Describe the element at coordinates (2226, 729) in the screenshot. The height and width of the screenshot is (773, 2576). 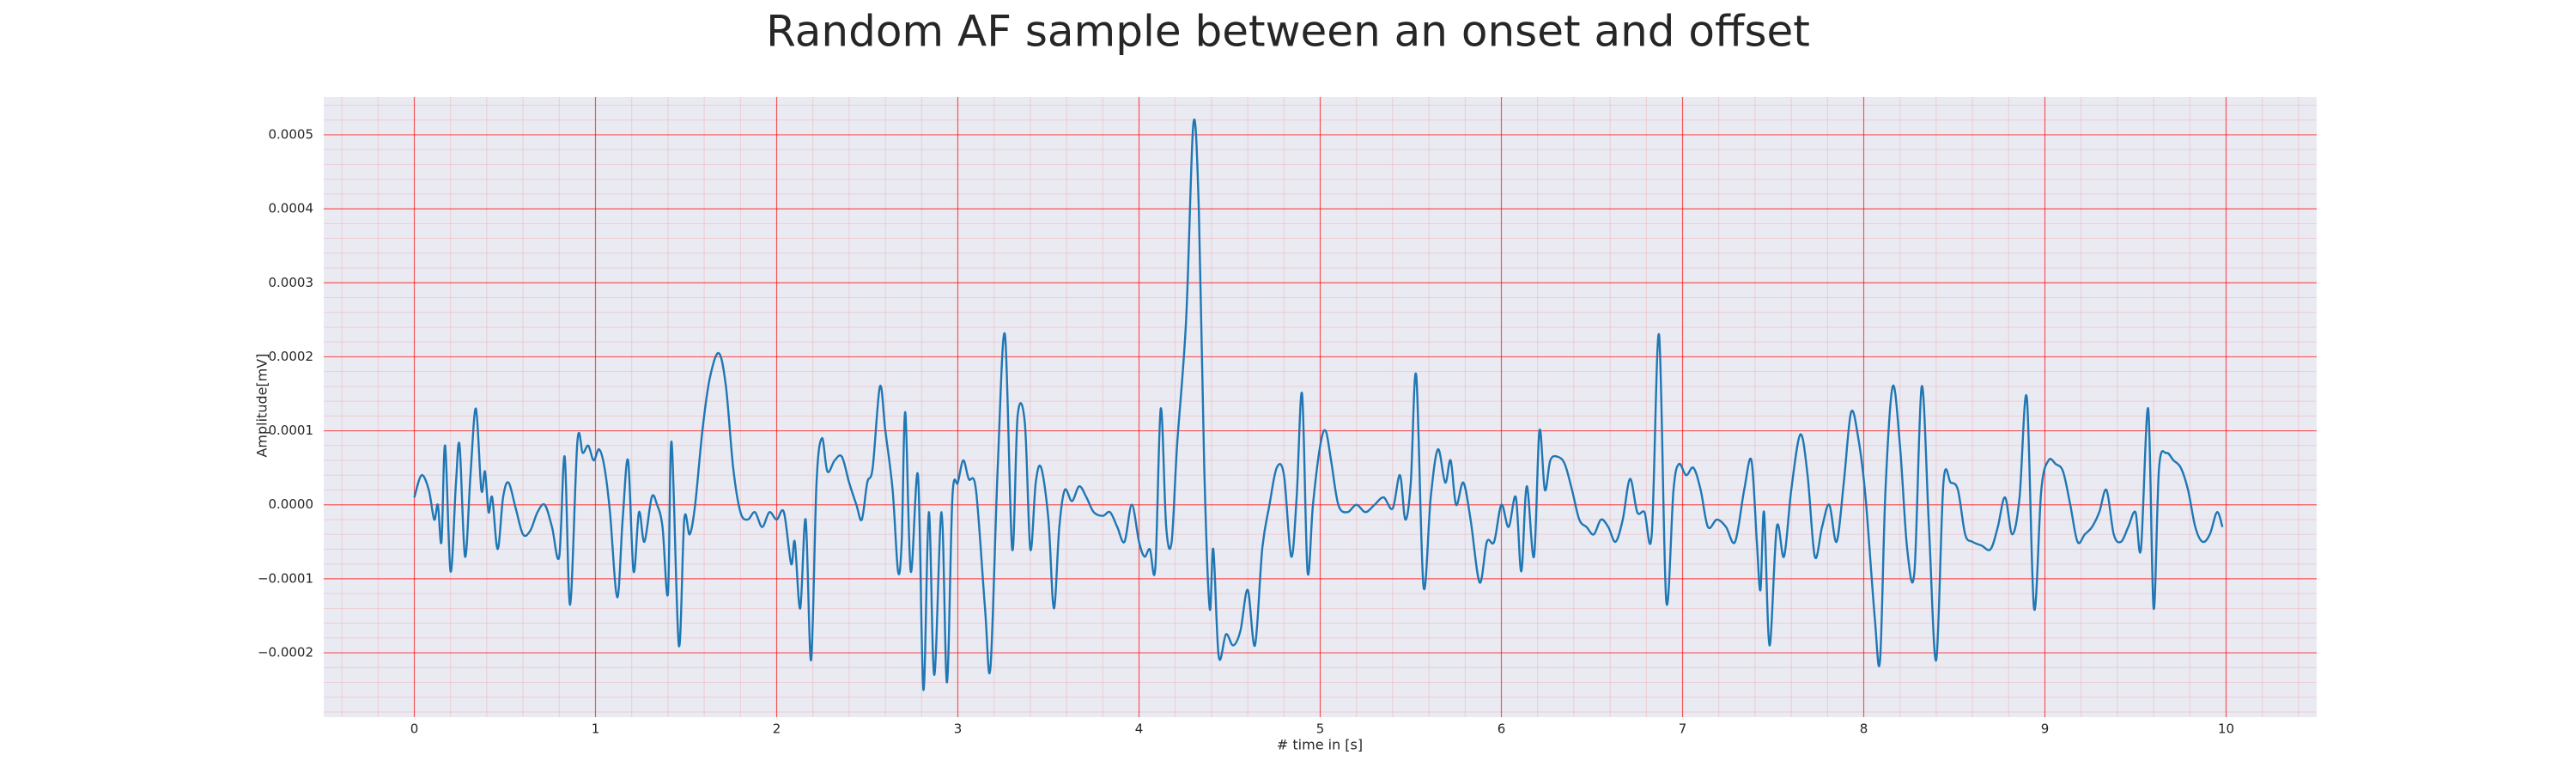
I see `x-tick-label: 10` at that location.